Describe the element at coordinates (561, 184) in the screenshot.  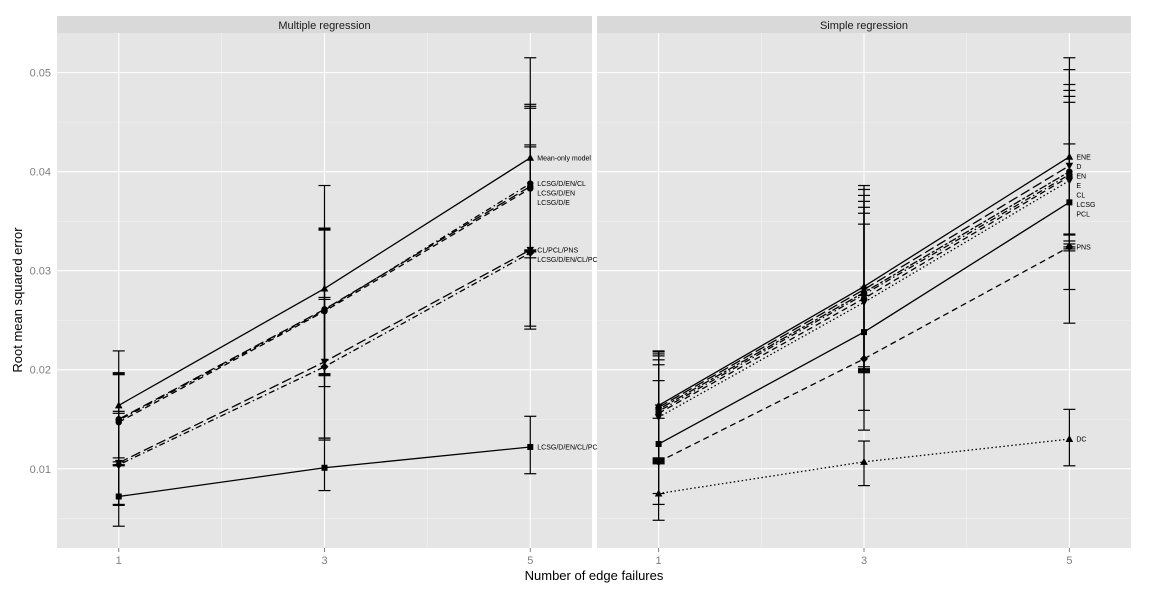
I see `series-label: LCSG/D/EN/CL` at that location.